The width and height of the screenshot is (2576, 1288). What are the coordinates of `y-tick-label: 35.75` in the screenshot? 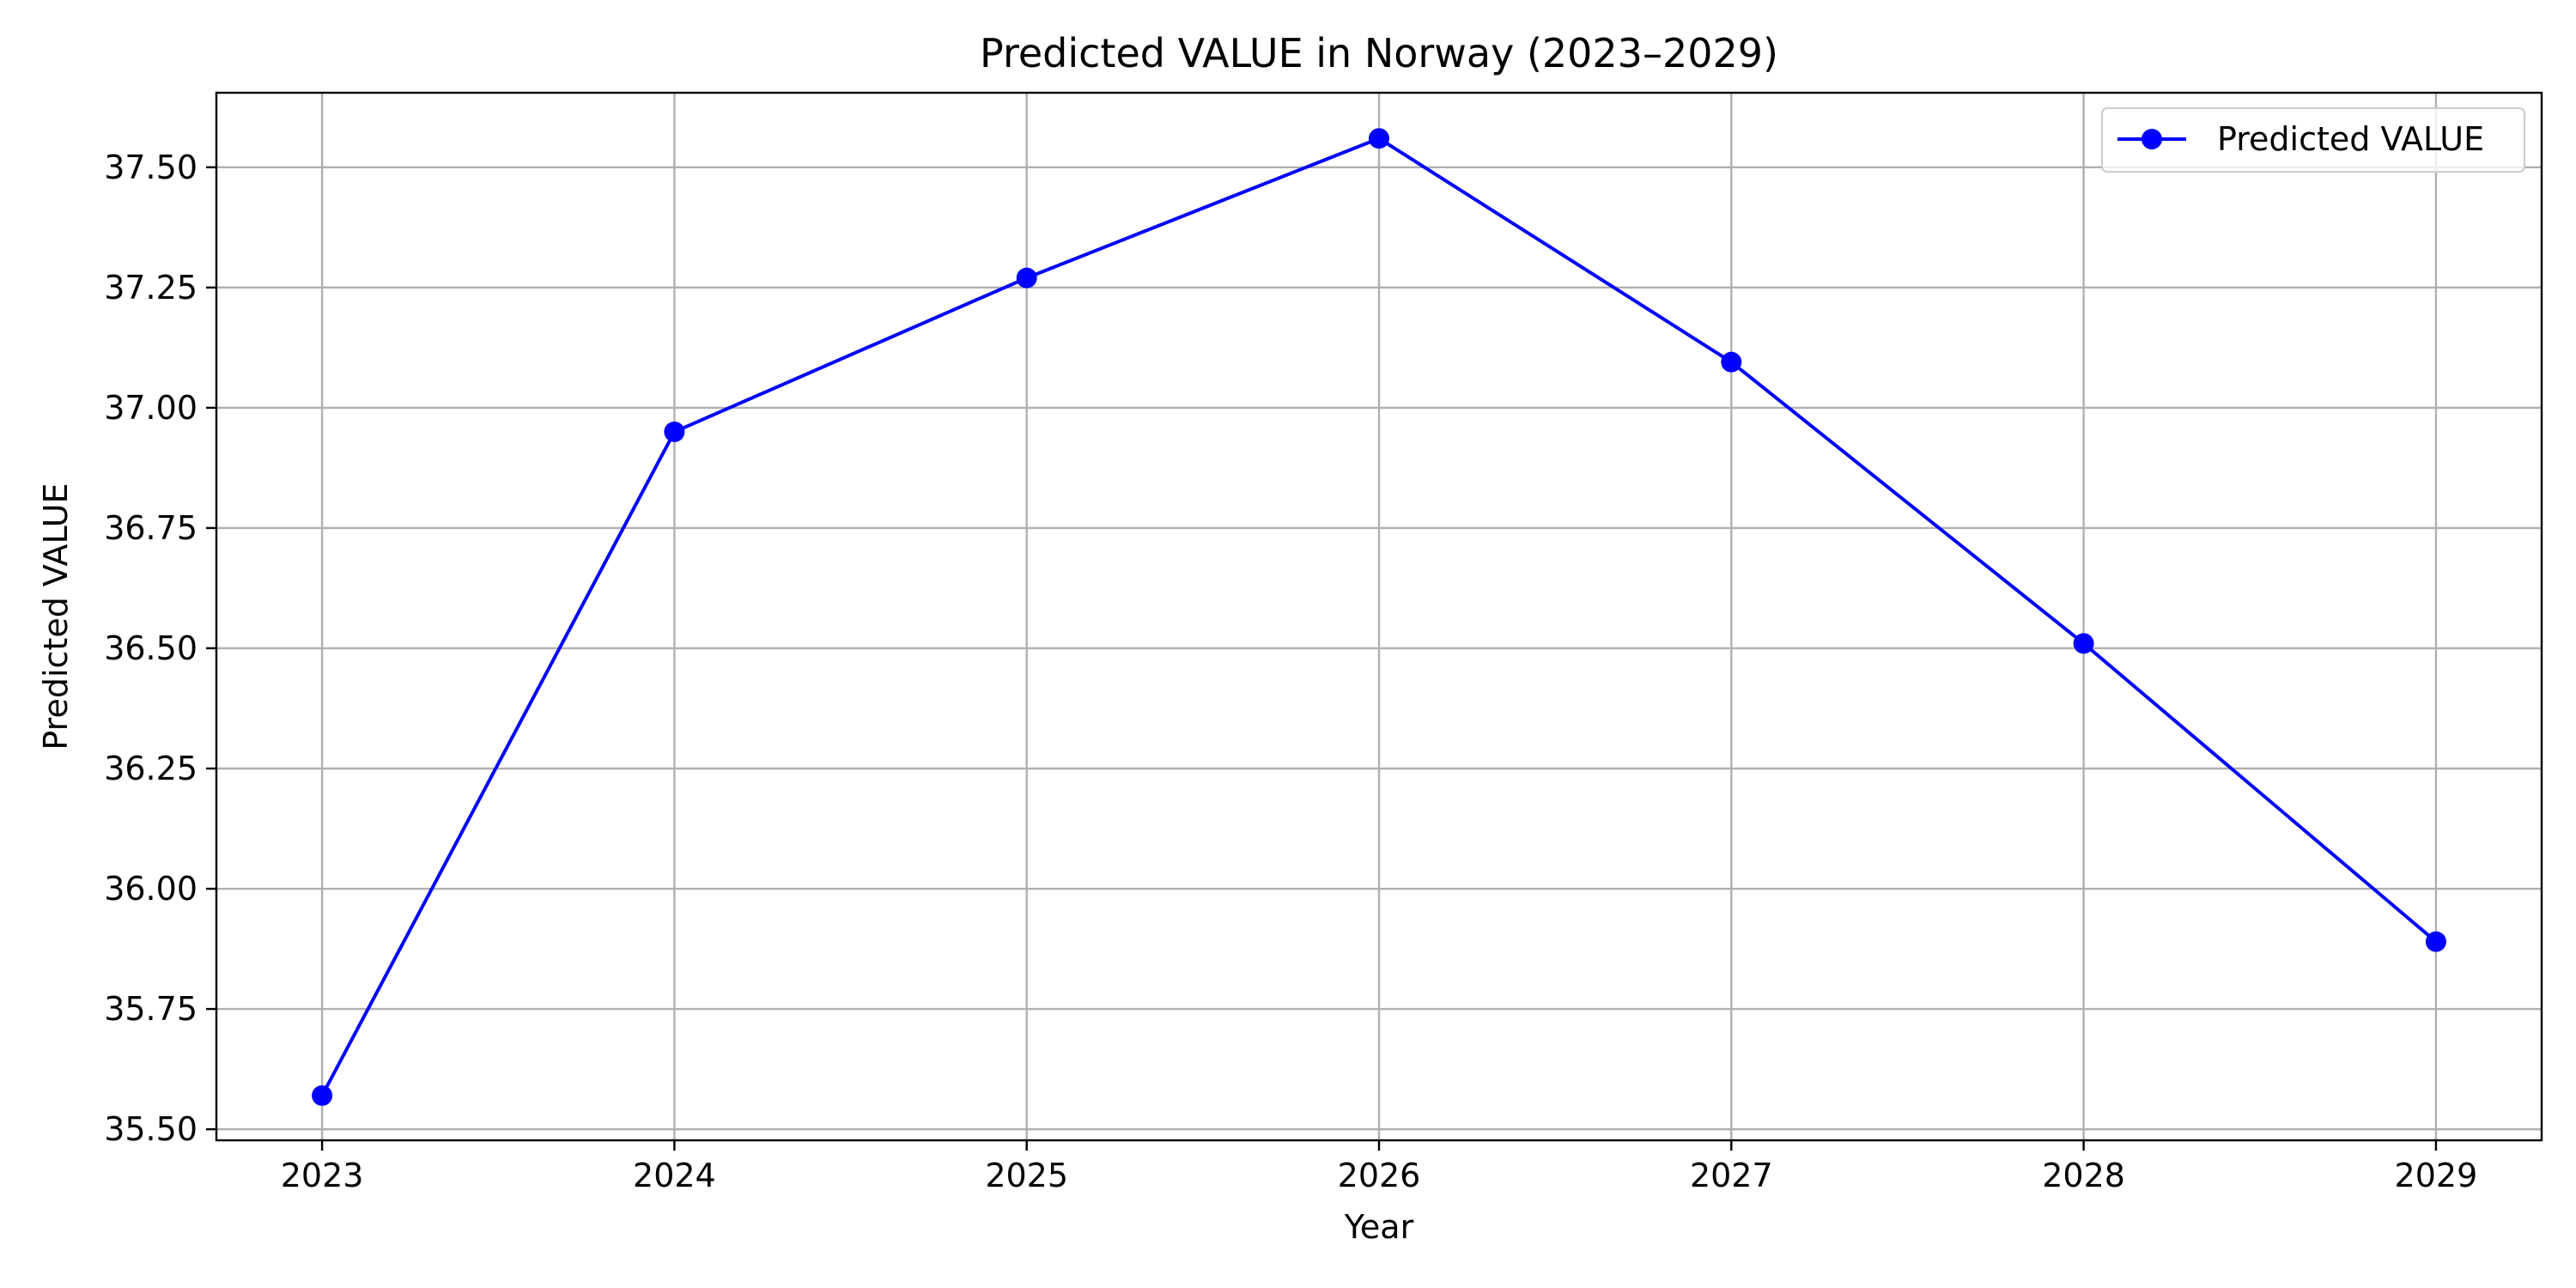 It's located at (150, 1009).